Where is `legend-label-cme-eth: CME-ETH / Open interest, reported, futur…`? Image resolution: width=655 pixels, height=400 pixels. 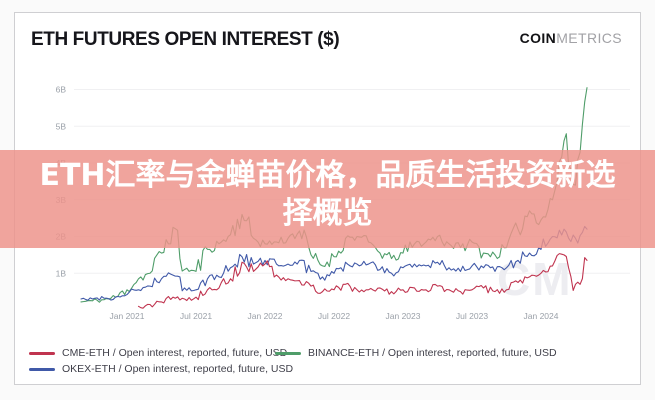
legend-label-cme-eth: CME-ETH / Open interest, reported, futur… is located at coordinates (175, 353).